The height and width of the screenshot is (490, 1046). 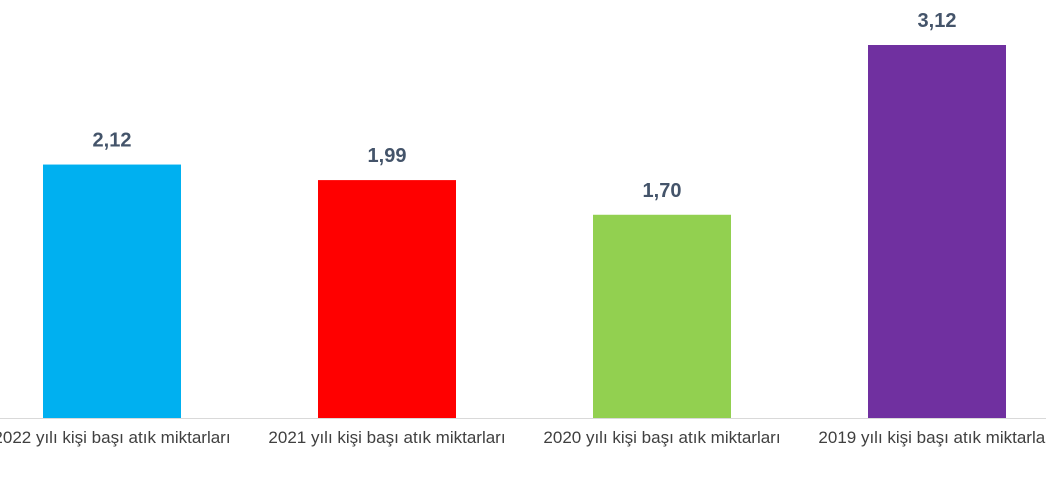 I want to click on x-tick-label: 2021 yılı kişi başı atık miktarları, so click(x=387, y=437).